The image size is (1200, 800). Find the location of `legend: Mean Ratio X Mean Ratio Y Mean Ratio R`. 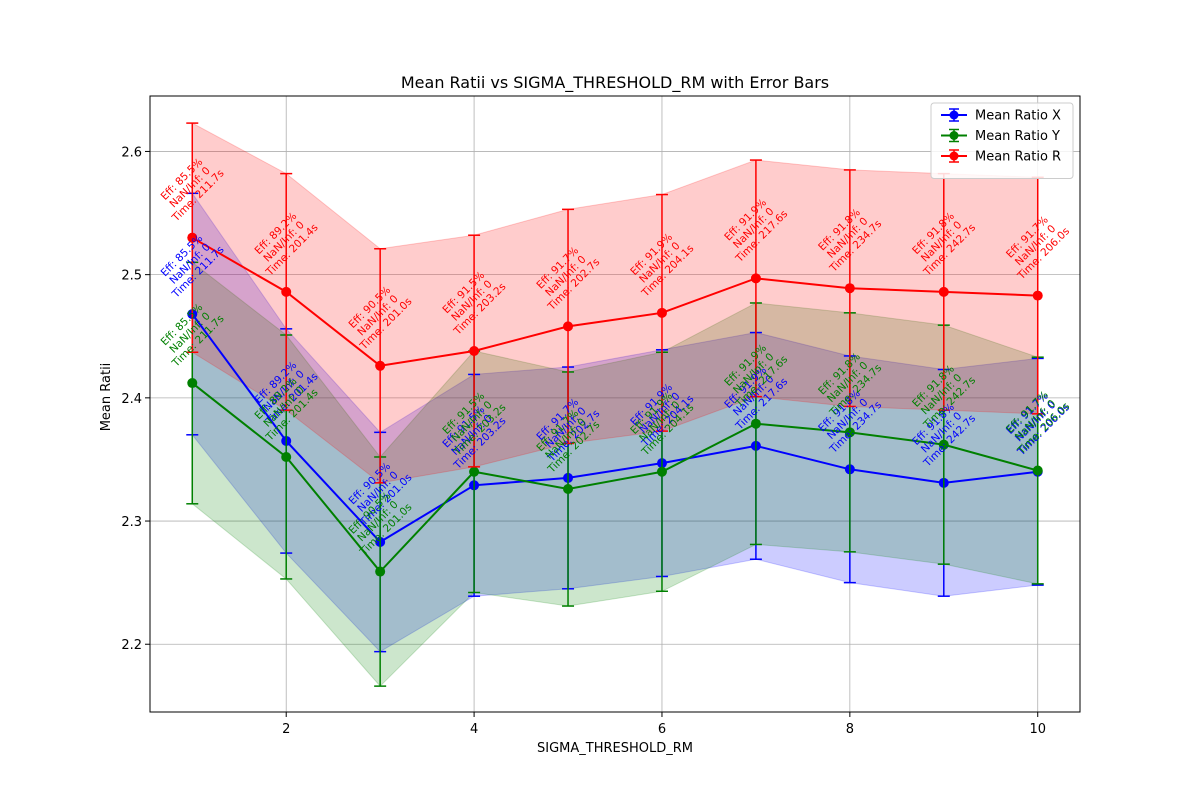

legend: Mean Ratio X Mean Ratio Y Mean Ratio R is located at coordinates (1002, 140).